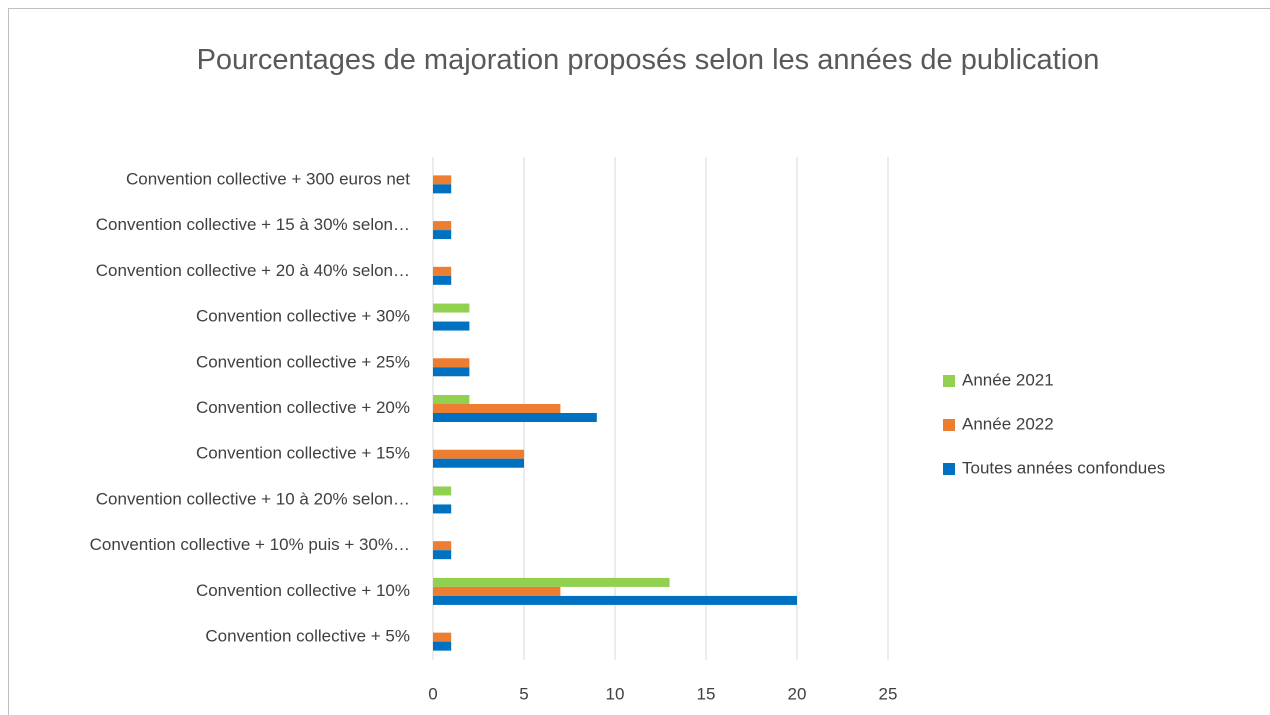 The width and height of the screenshot is (1270, 715). I want to click on y-tick-label: Convention collective + 300 euros net, so click(268, 178).